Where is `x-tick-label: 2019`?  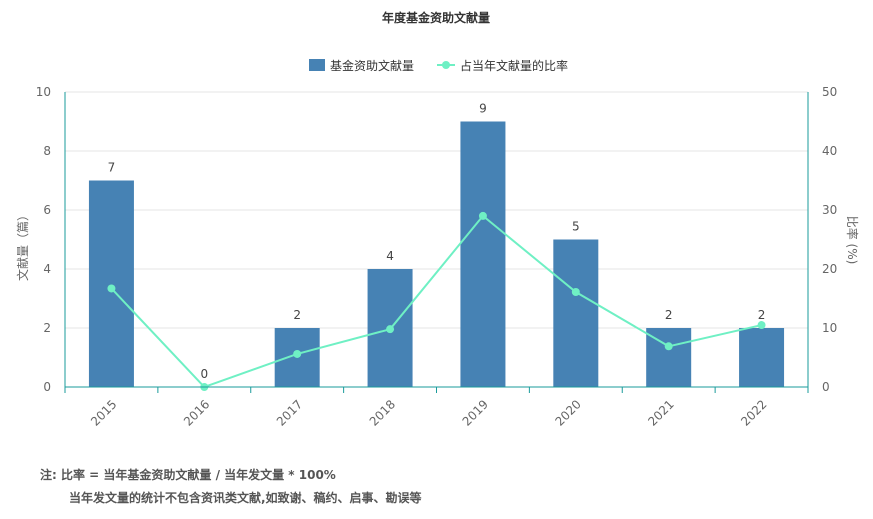
x-tick-label: 2019 is located at coordinates (475, 412).